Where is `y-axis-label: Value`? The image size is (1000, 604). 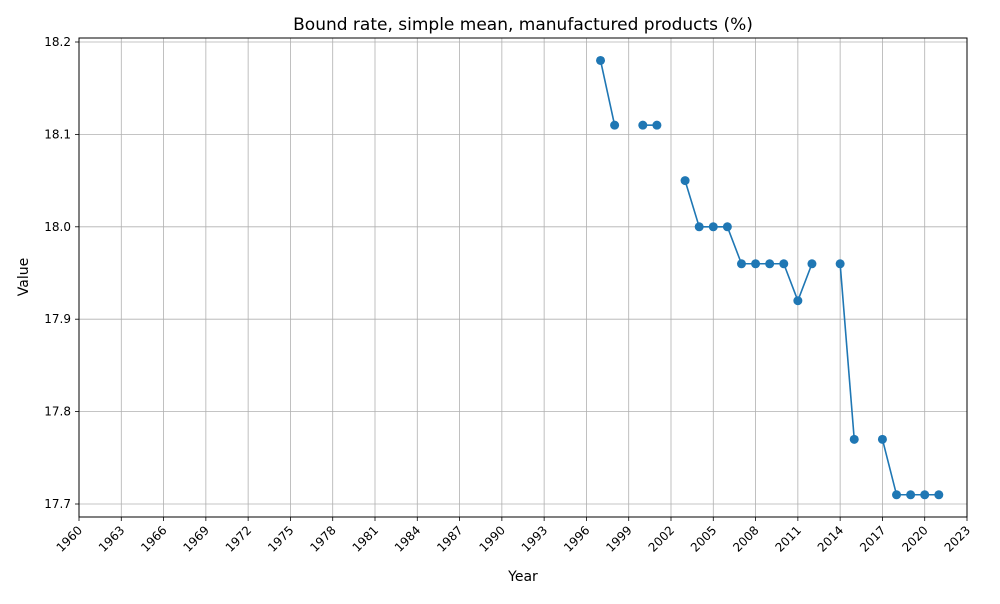 y-axis-label: Value is located at coordinates (24, 277).